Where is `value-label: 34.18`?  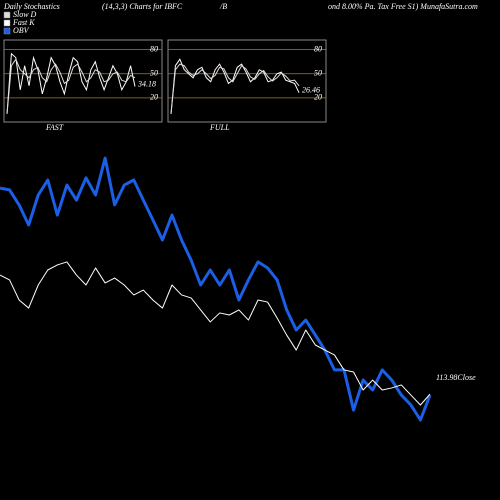
value-label: 34.18 is located at coordinates (146, 83).